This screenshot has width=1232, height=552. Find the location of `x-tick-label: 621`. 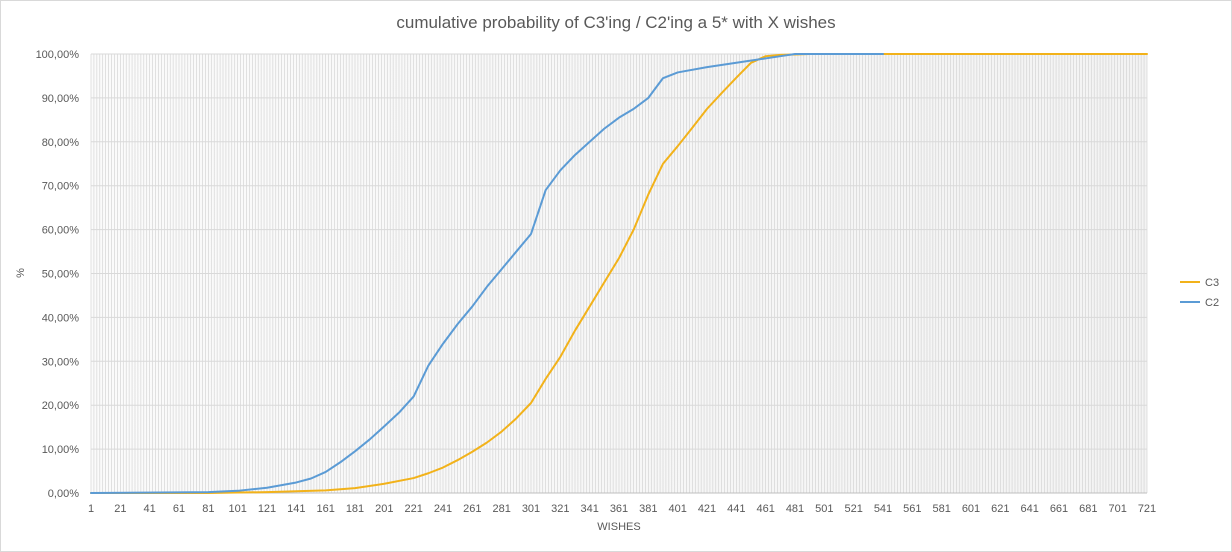

x-tick-label: 621 is located at coordinates (1000, 509).